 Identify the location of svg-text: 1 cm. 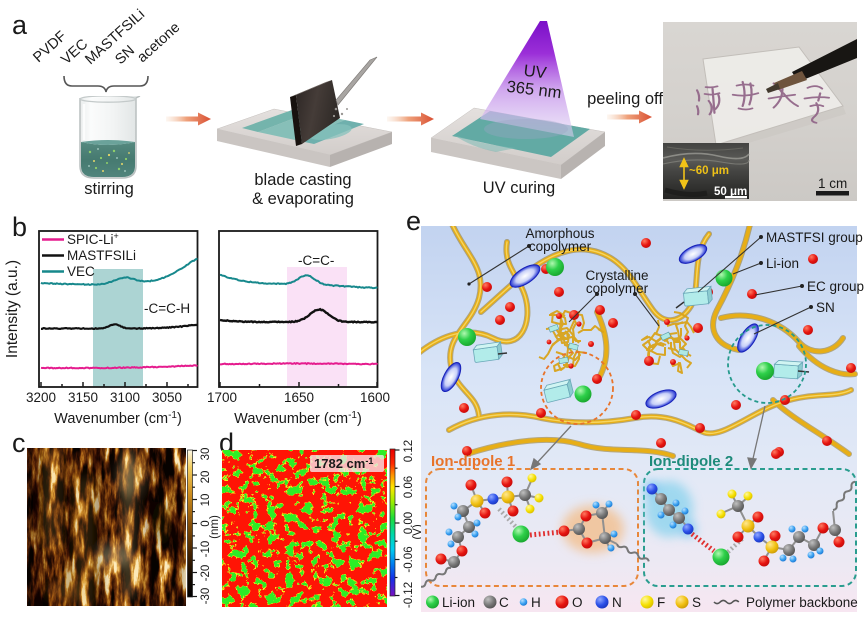
(832, 183).